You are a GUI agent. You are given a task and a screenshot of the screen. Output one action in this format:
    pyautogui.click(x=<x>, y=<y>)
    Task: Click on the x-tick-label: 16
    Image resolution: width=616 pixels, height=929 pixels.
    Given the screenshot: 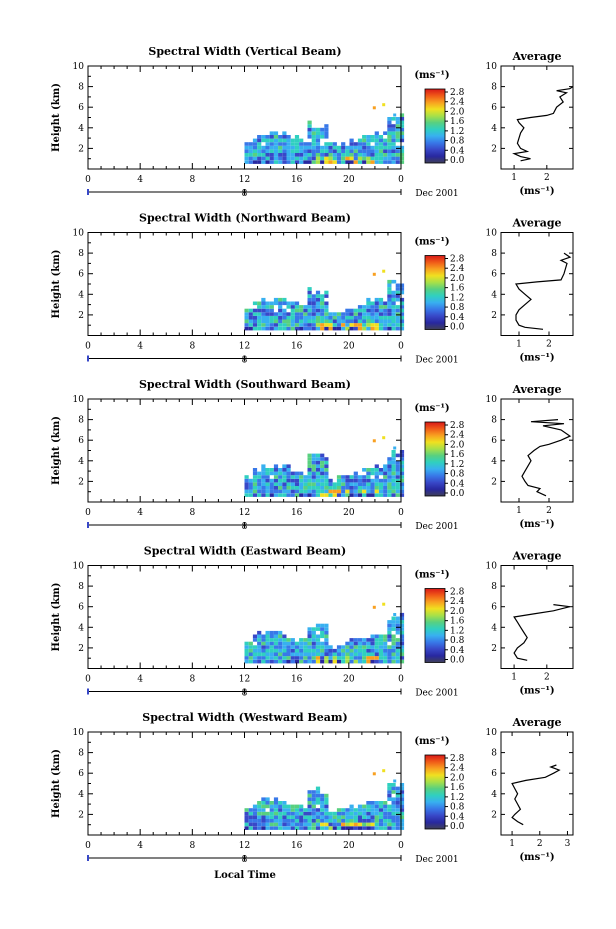 What is the action you would take?
    pyautogui.click(x=297, y=680)
    